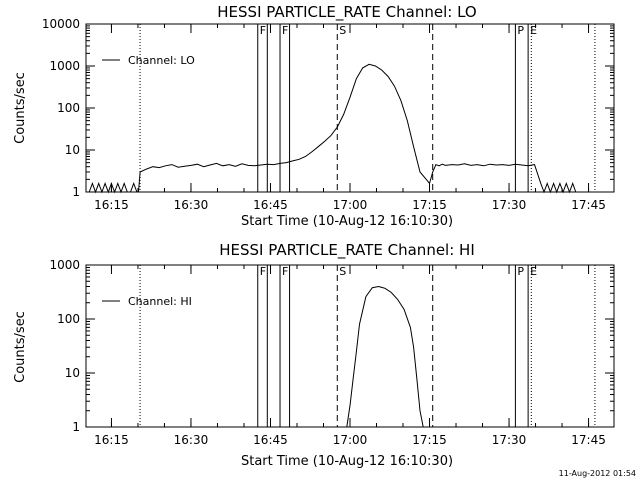  Describe the element at coordinates (161, 60) in the screenshot. I see `legend-label: Channel: LO` at that location.